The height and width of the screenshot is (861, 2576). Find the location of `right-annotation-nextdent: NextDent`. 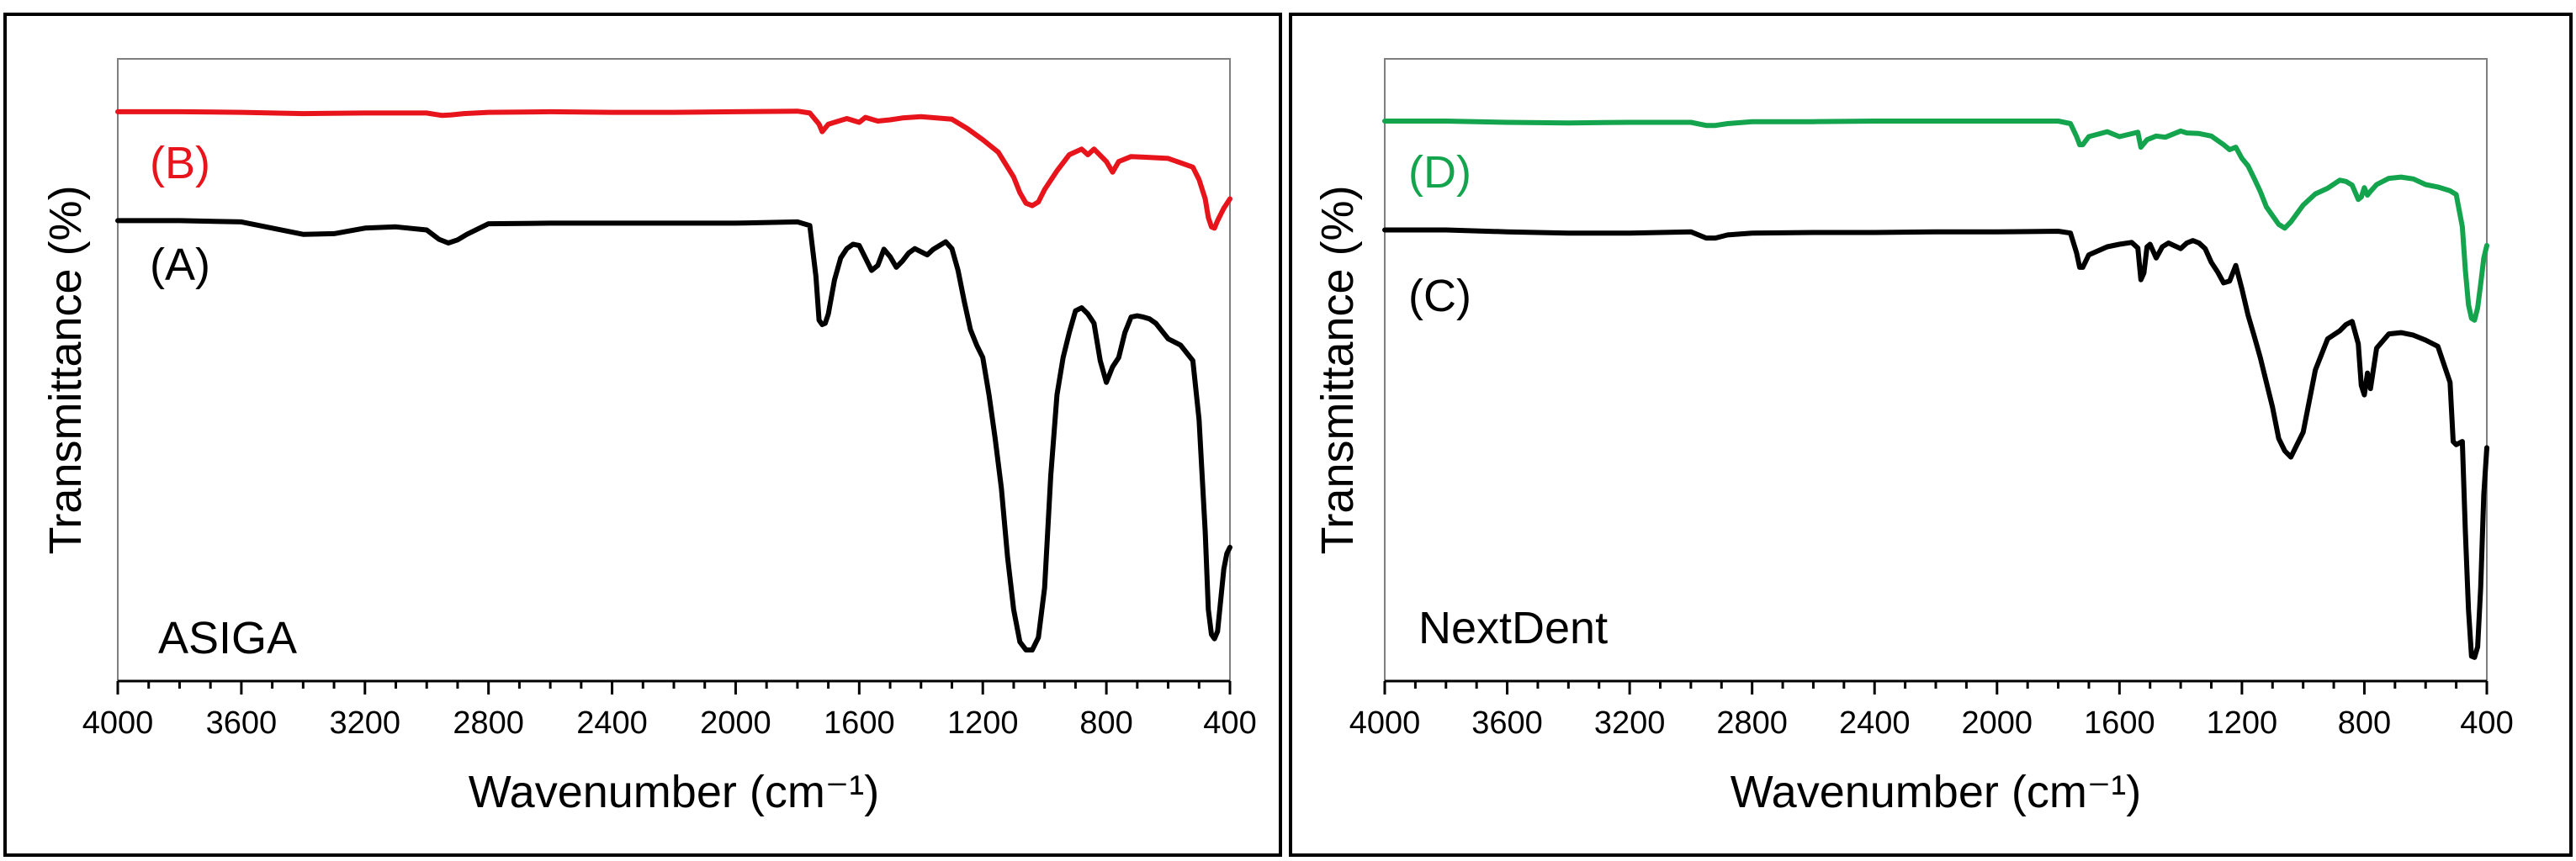

right-annotation-nextdent: NextDent is located at coordinates (1513, 628).